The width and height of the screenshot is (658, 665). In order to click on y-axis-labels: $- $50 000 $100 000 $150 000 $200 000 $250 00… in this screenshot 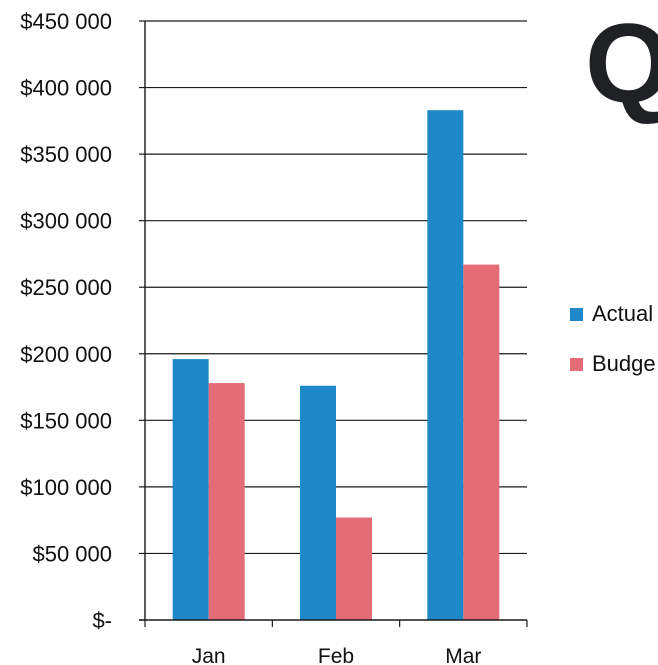, I will do `click(66, 321)`.